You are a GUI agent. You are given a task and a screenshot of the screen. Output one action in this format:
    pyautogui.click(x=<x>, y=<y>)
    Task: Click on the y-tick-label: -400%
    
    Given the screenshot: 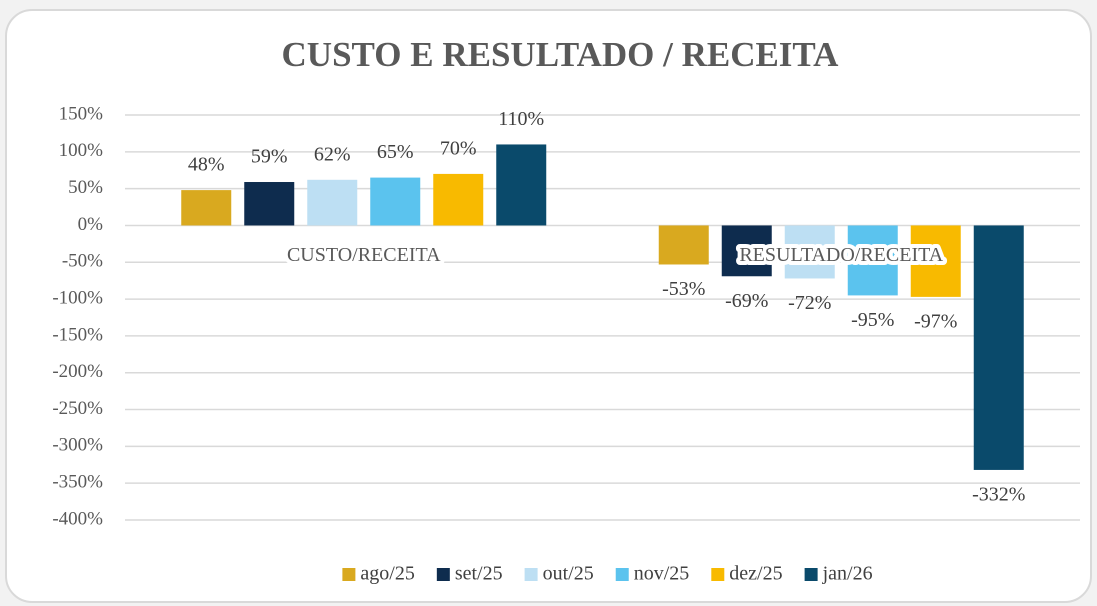 What is the action you would take?
    pyautogui.click(x=77, y=518)
    